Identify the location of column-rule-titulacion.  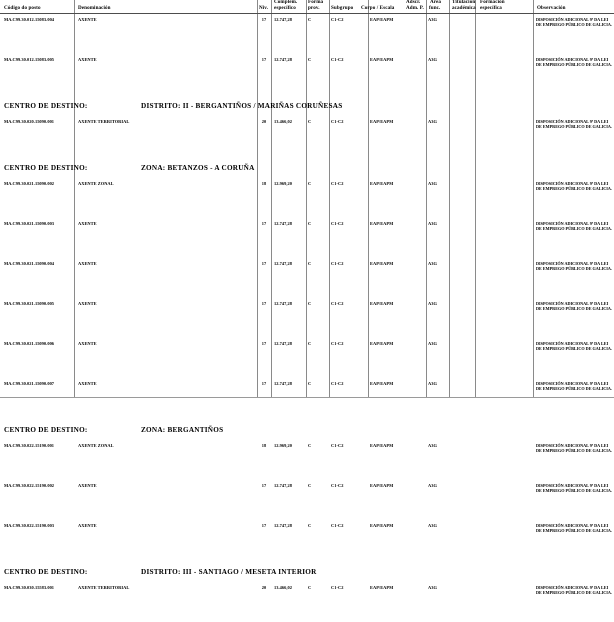
(475, 198).